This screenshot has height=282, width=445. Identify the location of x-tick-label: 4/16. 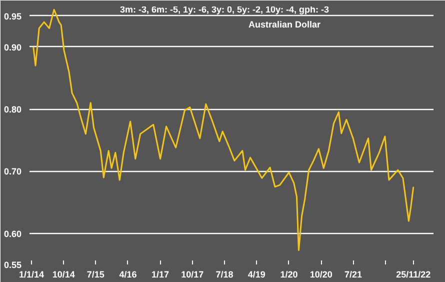
(128, 275).